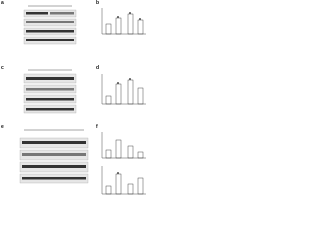  I want to click on panel-label: a, so click(2, 3).